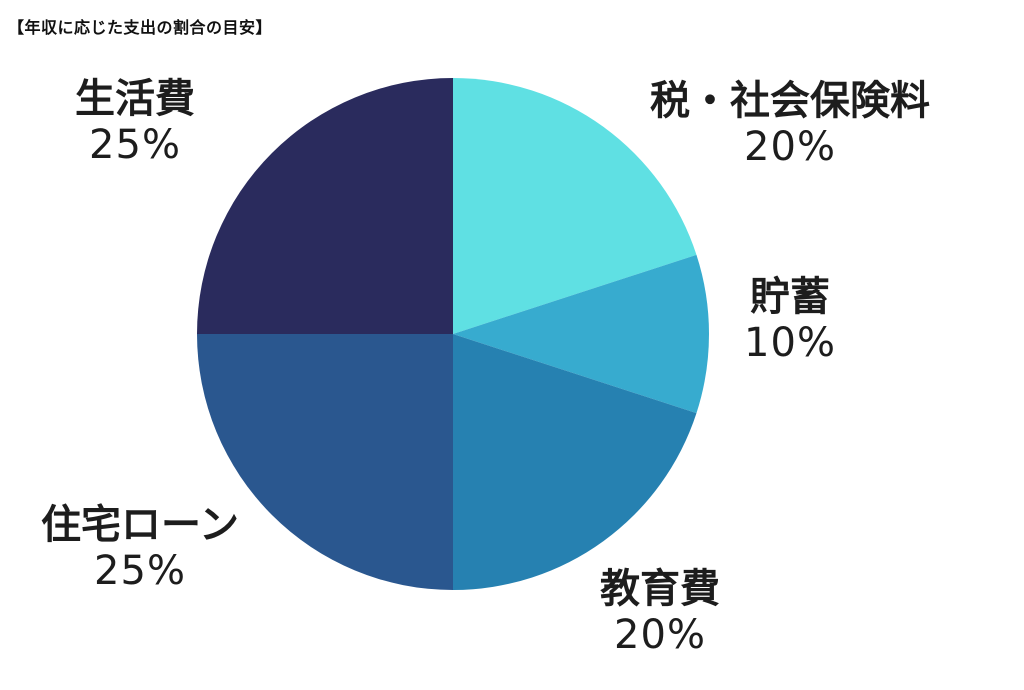 Image resolution: width=1024 pixels, height=690 pixels. I want to click on slice-name: 教育費, so click(660, 589).